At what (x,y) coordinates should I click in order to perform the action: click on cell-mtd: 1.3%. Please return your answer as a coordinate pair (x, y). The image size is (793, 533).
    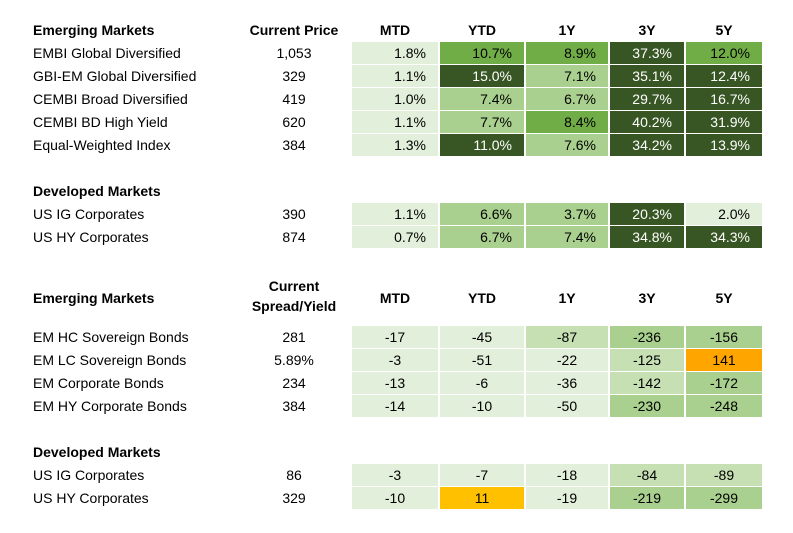
    Looking at the image, I should click on (395, 145).